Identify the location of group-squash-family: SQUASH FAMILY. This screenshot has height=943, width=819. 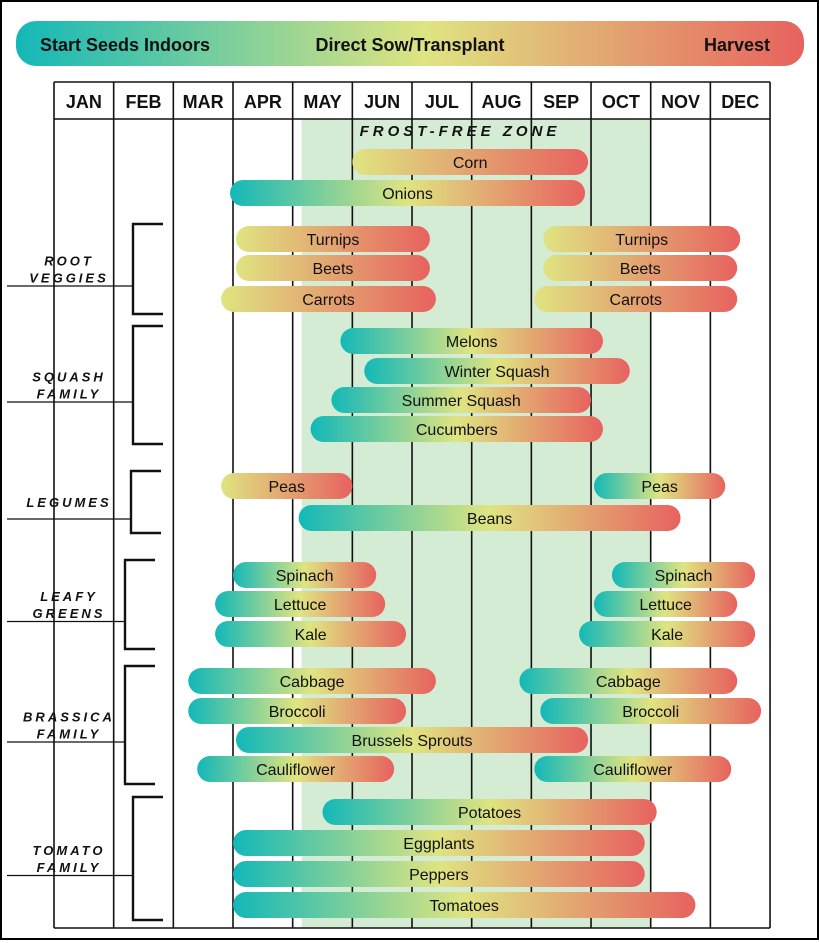
(85, 385).